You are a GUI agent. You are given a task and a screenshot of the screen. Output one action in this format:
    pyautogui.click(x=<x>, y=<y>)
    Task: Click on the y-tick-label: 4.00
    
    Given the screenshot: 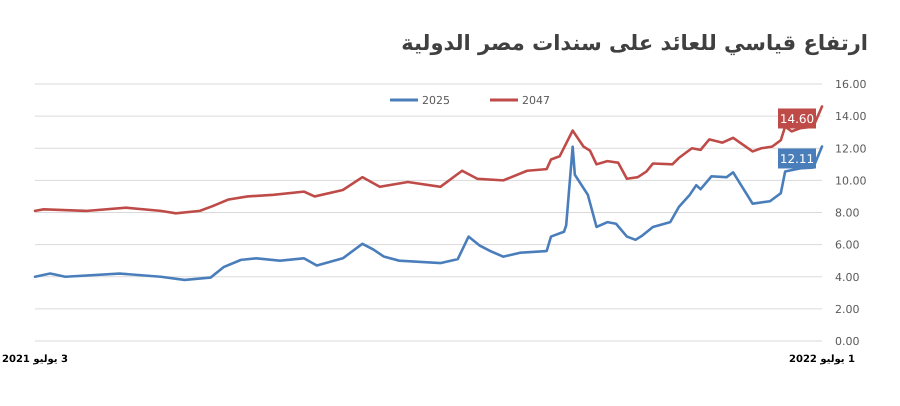 What is the action you would take?
    pyautogui.click(x=847, y=277)
    